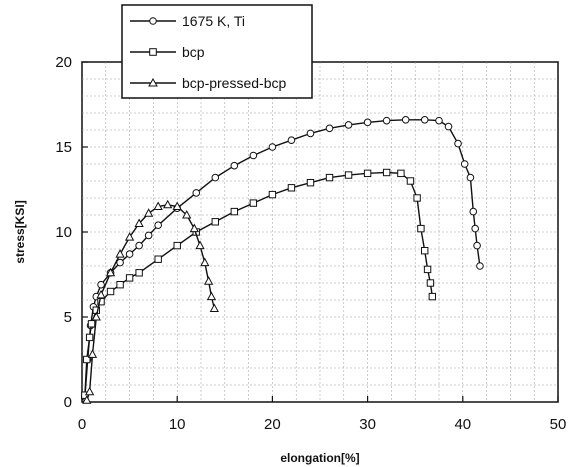 This screenshot has height=467, width=572. I want to click on y-tick-label: 5, so click(68, 317).